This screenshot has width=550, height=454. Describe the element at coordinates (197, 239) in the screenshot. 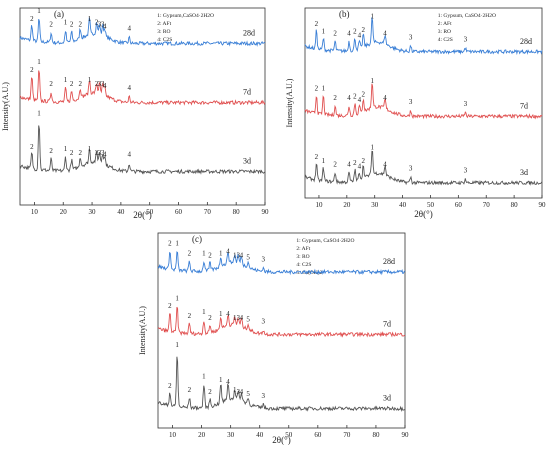

I see `panel-label: (c)` at that location.